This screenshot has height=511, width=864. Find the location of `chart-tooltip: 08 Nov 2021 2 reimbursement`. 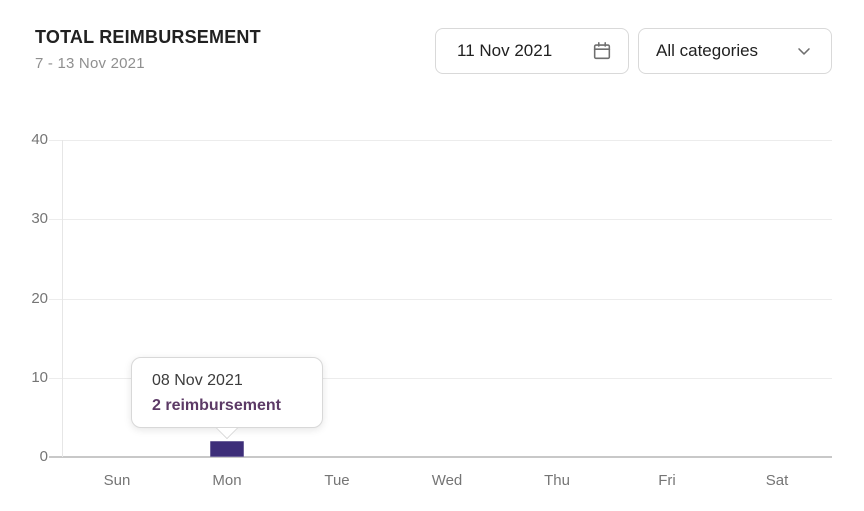

chart-tooltip: 08 Nov 2021 2 reimbursement is located at coordinates (227, 392).